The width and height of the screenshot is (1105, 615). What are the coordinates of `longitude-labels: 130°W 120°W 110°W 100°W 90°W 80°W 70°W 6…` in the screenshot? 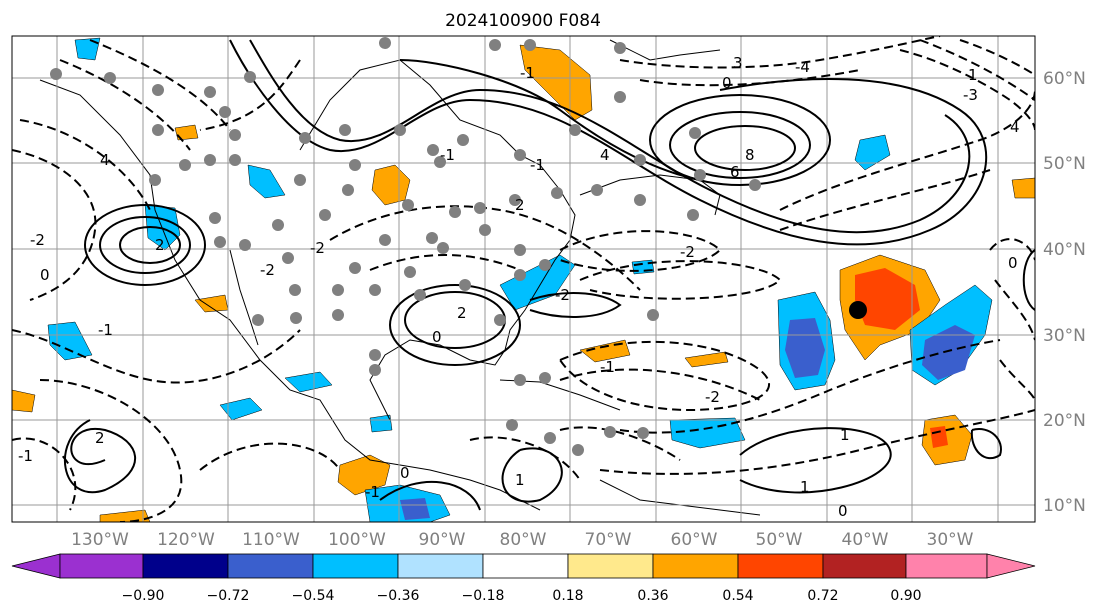 It's located at (522, 540).